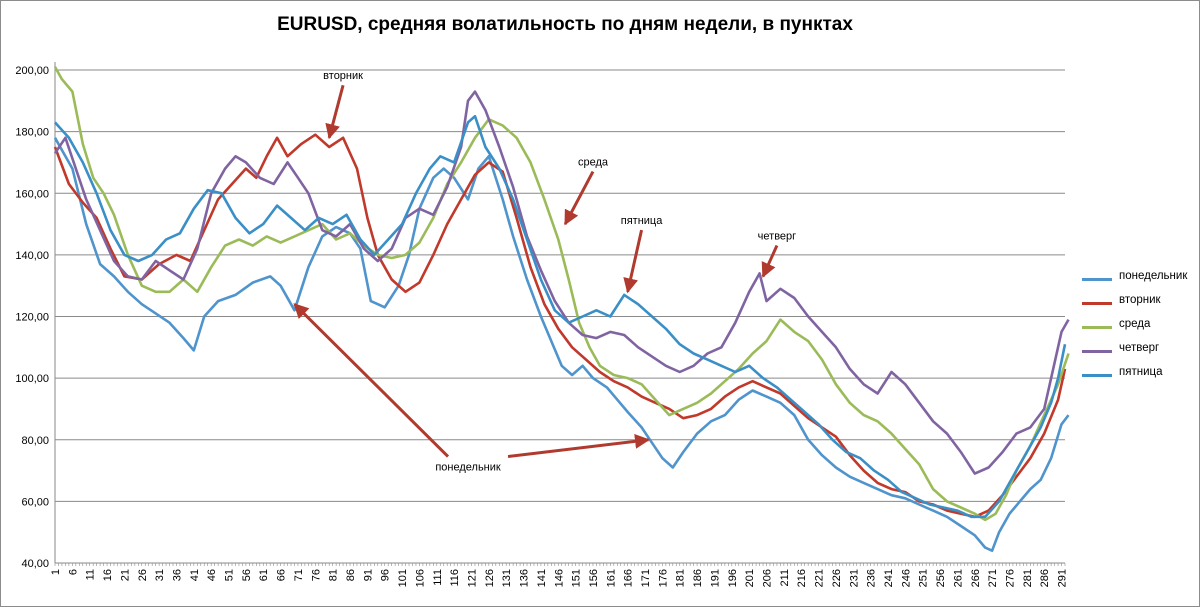  What do you see at coordinates (642, 221) in the screenshot?
I see `annotation-label: пятница` at bounding box center [642, 221].